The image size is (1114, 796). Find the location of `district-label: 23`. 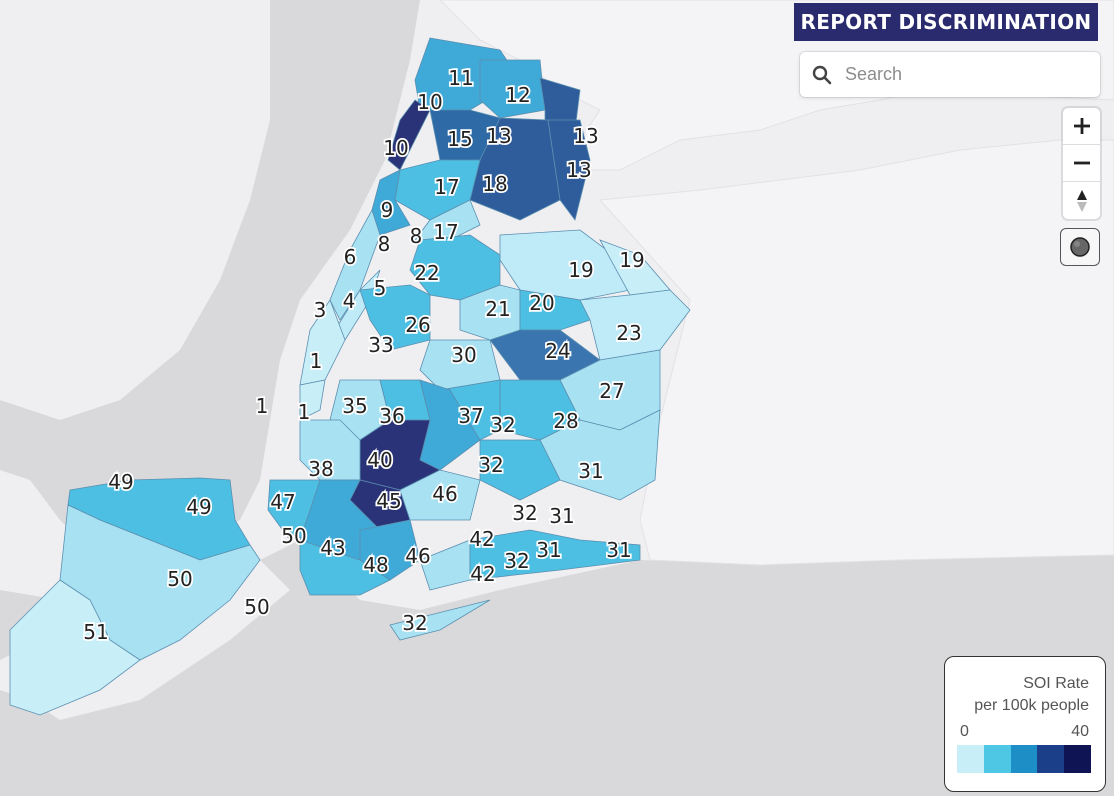

district-label: 23 is located at coordinates (628, 333).